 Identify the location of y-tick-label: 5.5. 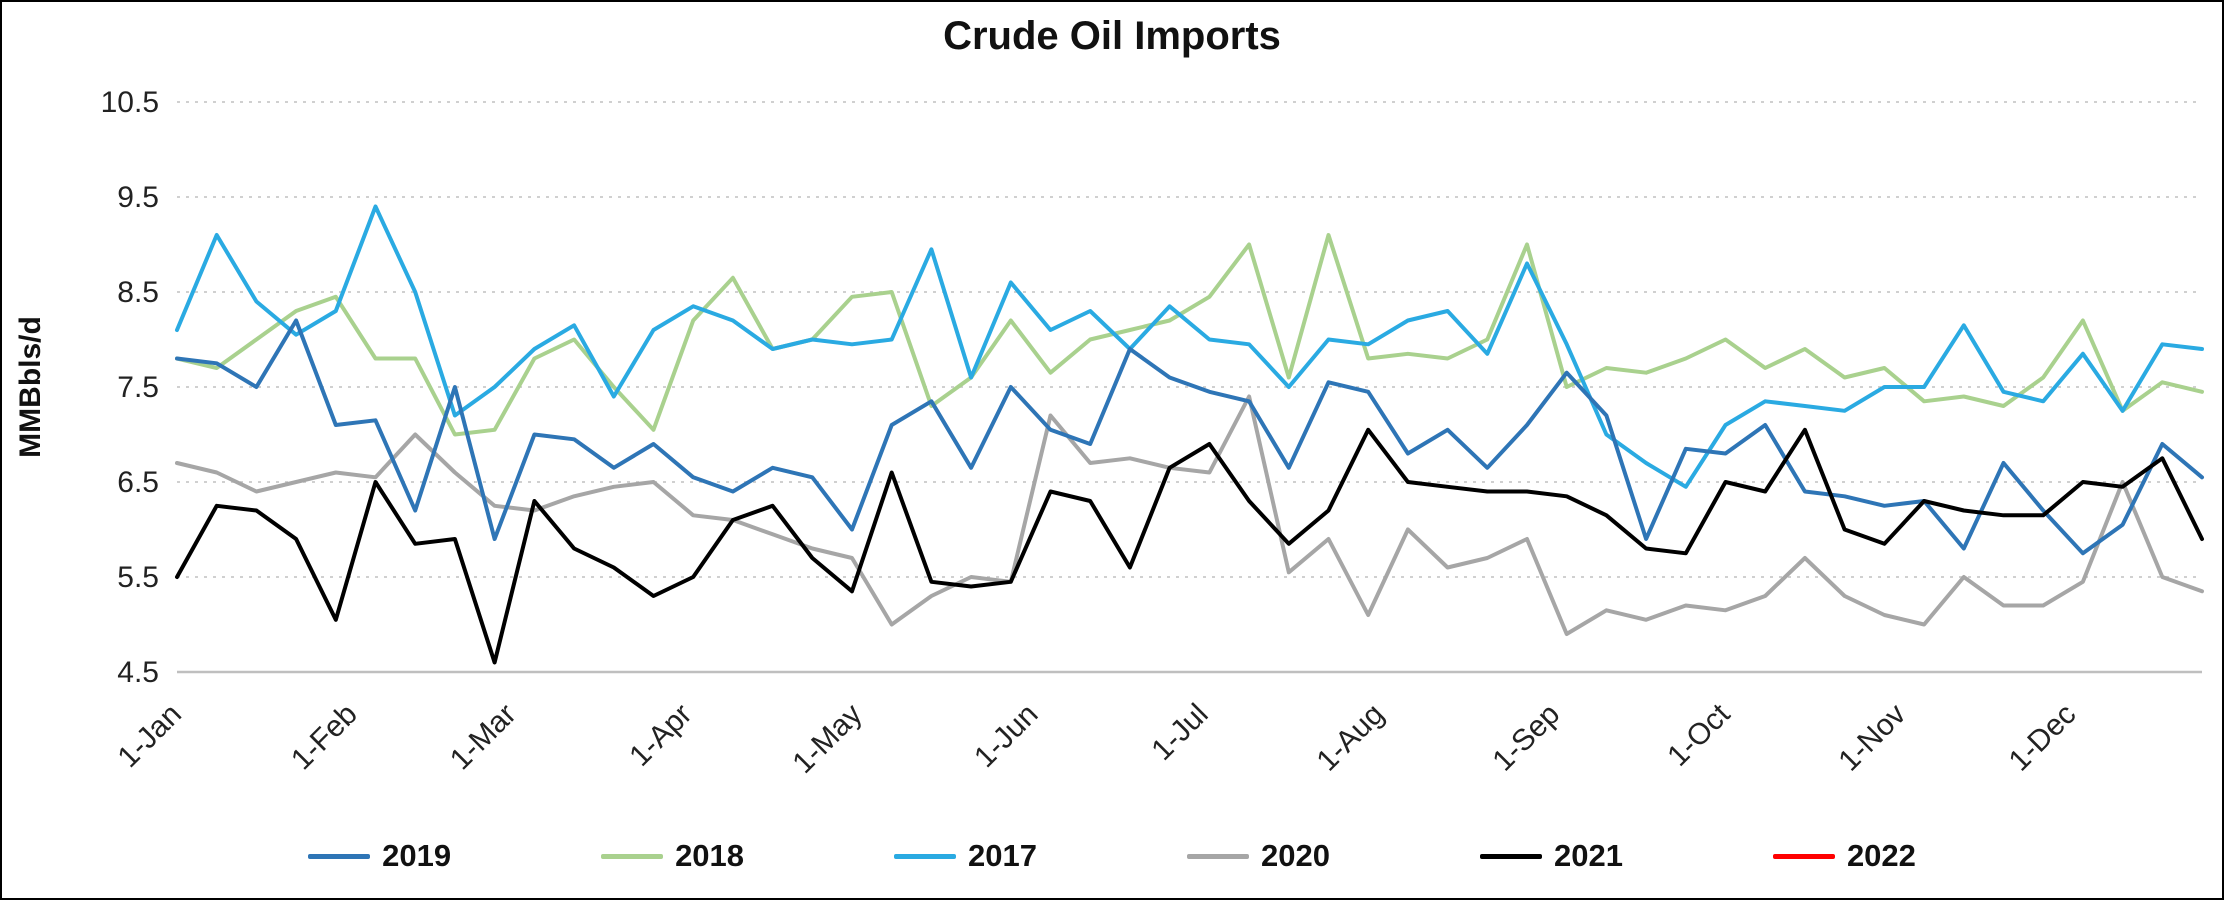
(138, 577).